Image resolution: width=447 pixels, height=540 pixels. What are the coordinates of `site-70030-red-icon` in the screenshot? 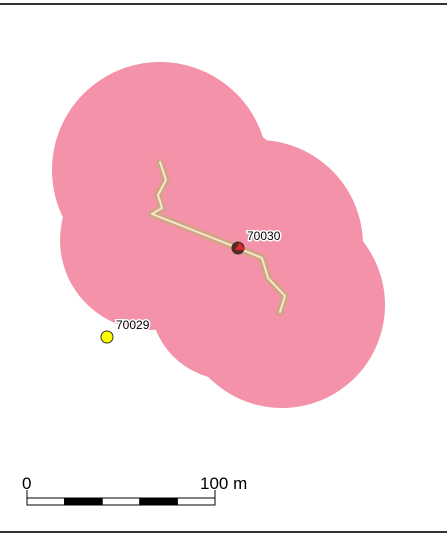 It's located at (240, 246).